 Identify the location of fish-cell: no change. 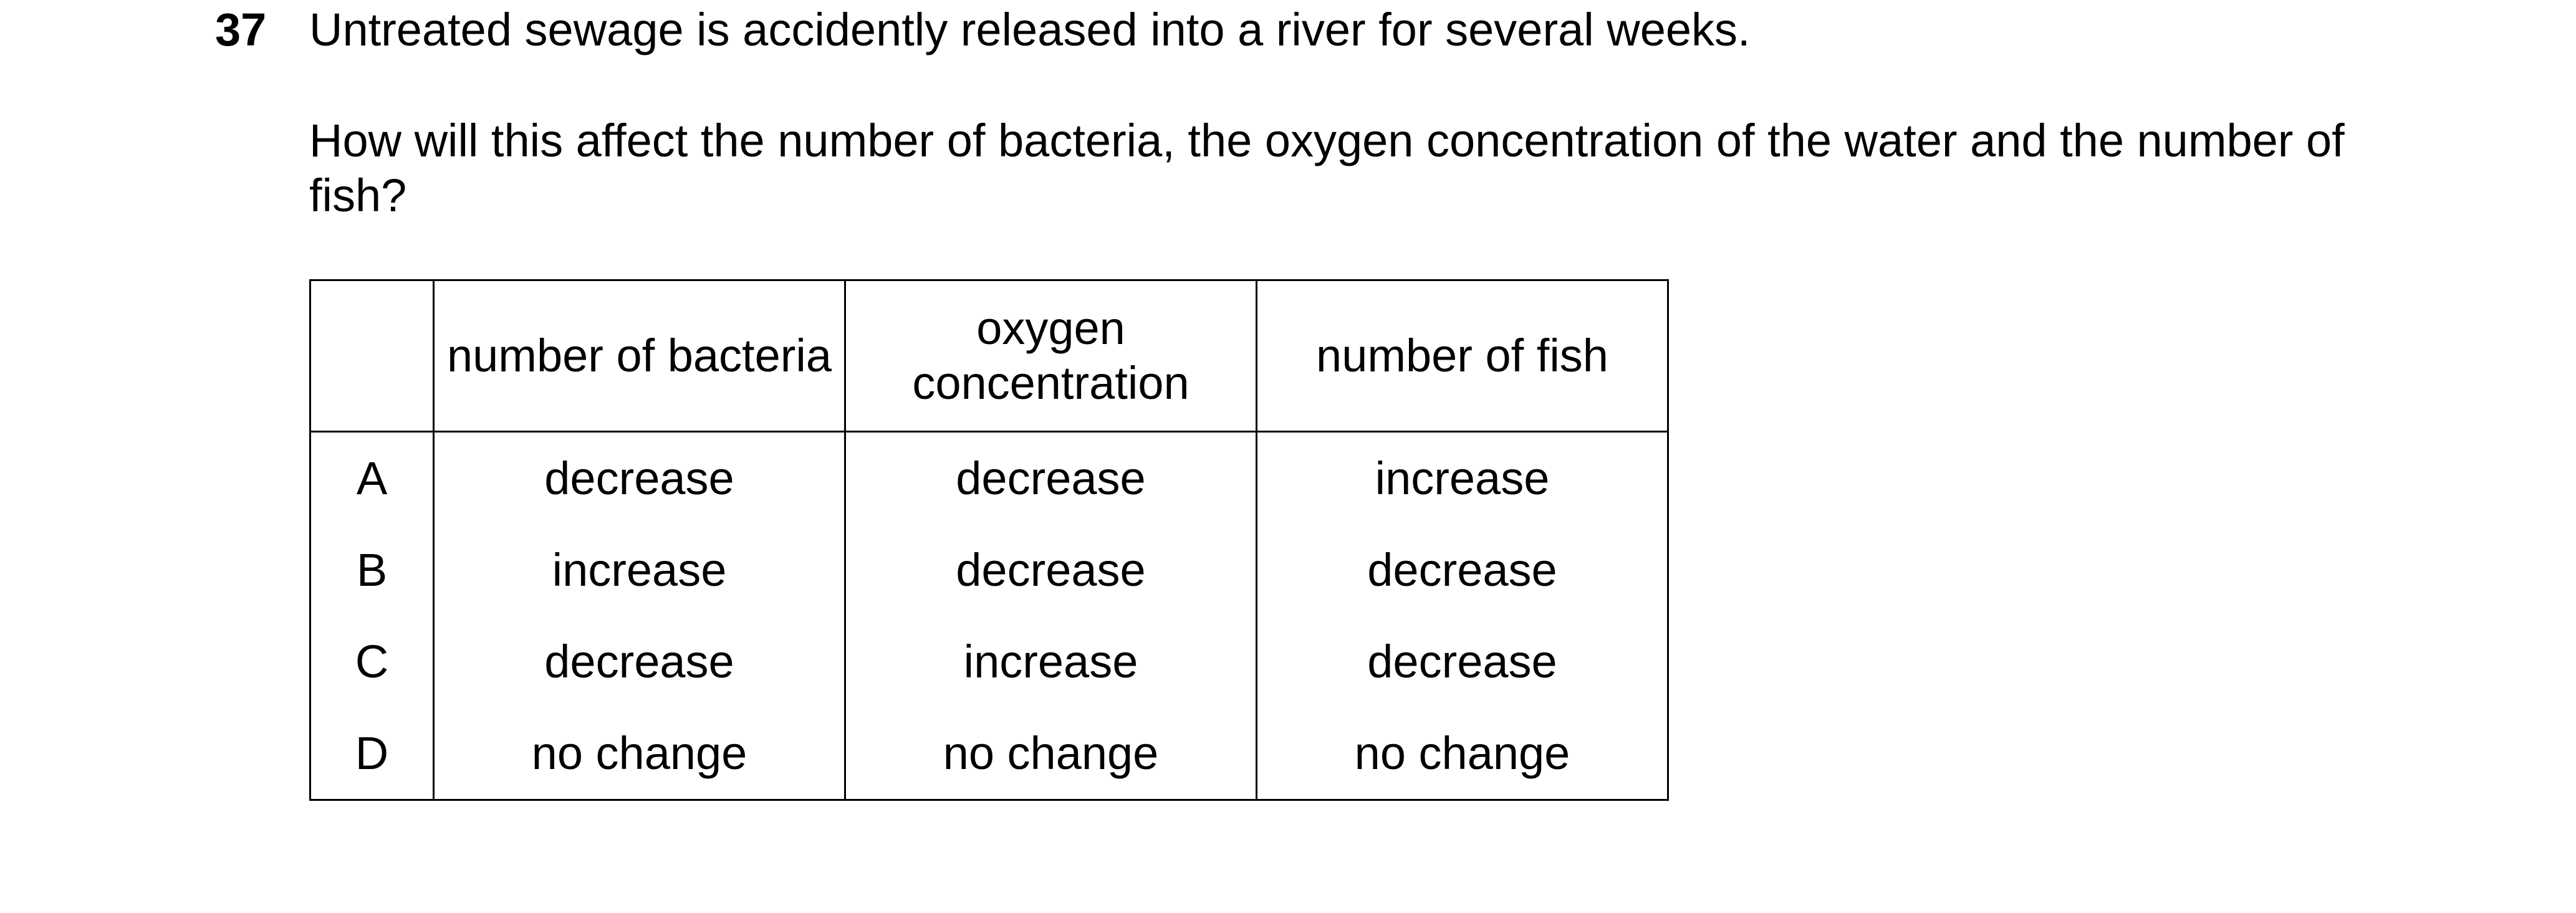
(1462, 754).